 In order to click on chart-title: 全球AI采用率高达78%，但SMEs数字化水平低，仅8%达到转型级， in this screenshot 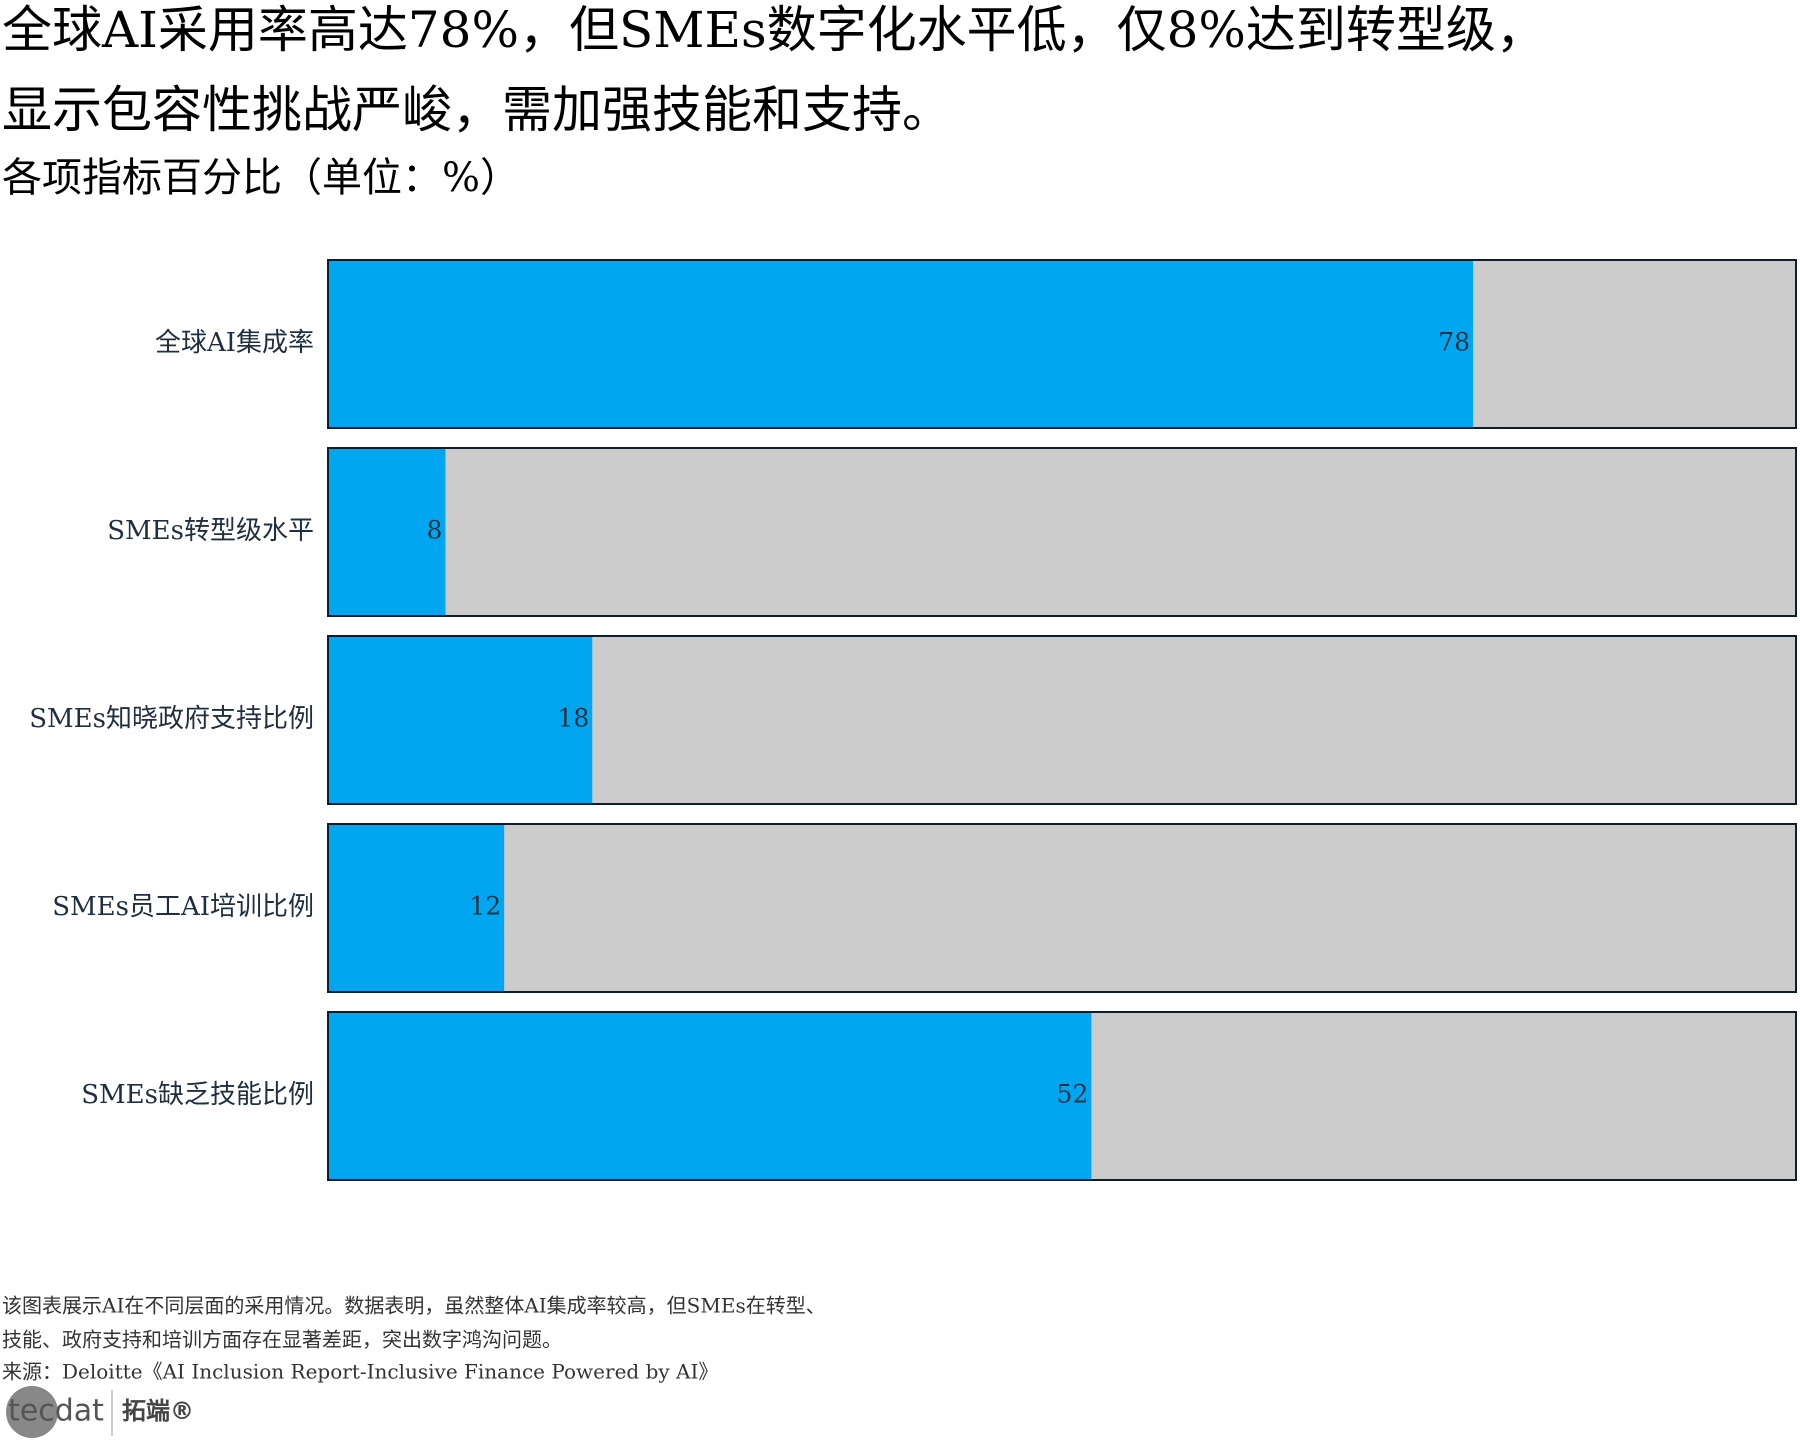, I will do `click(774, 30)`.